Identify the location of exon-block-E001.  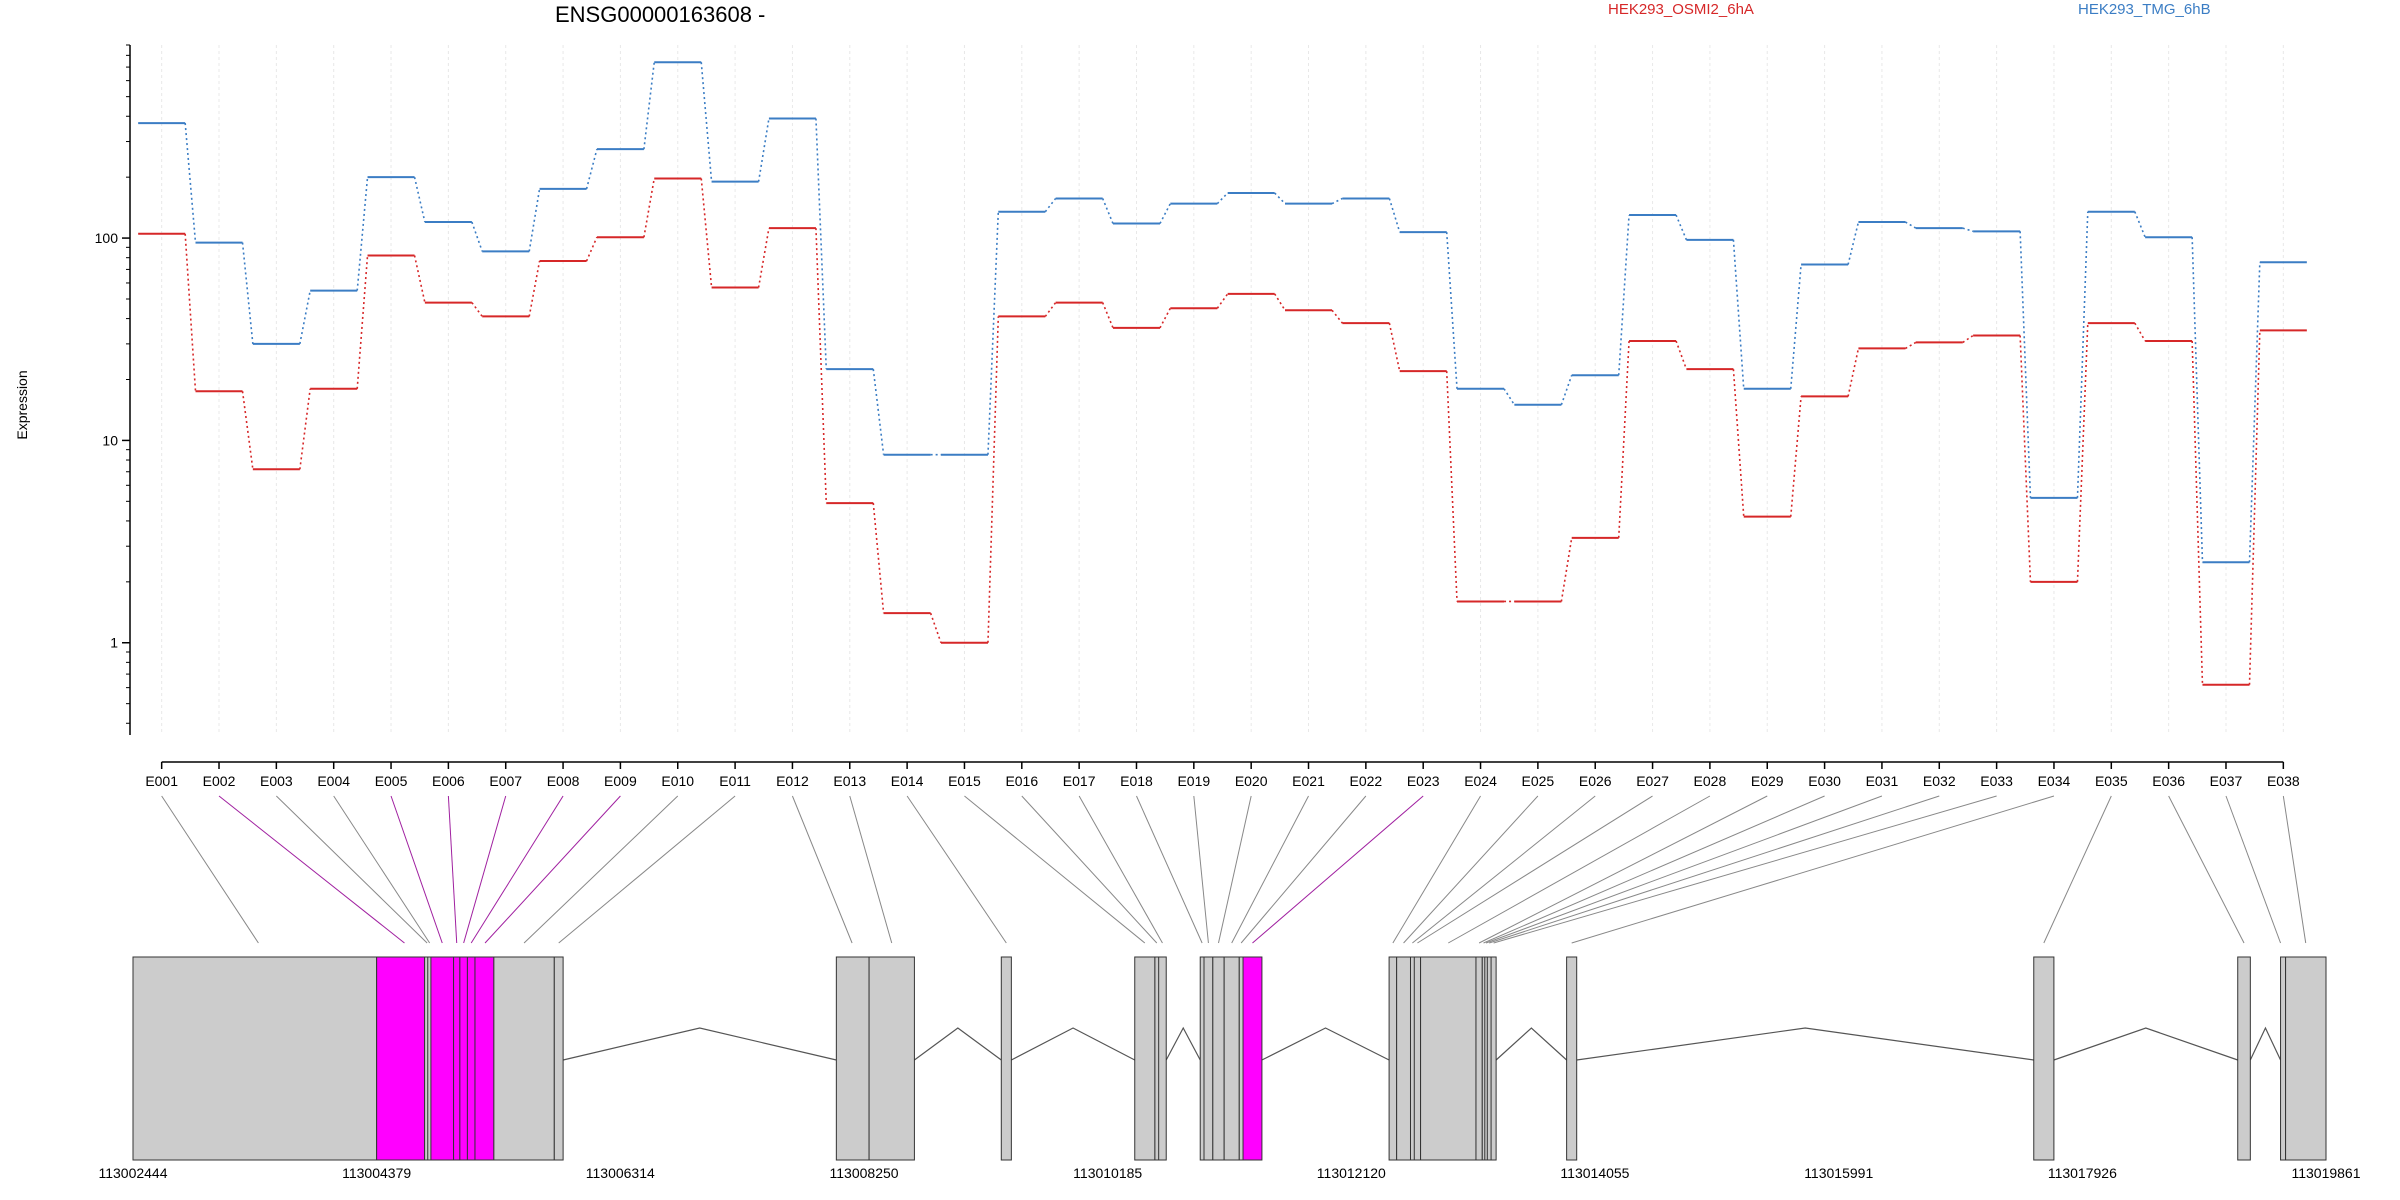
(255, 1058).